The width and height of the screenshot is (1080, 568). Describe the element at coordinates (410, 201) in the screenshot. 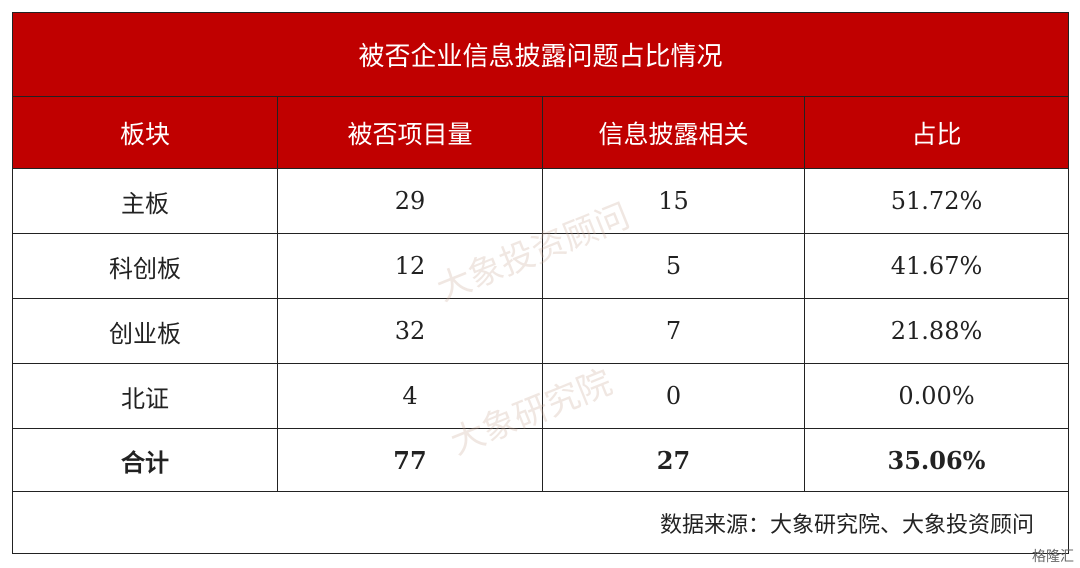

I see `cell: 29` at that location.